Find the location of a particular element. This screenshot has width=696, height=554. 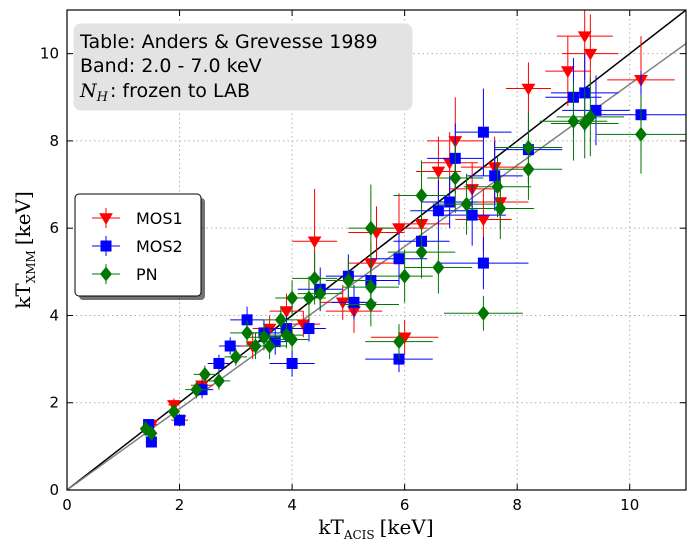

legend-label-mos2: MOS2 is located at coordinates (159, 246).